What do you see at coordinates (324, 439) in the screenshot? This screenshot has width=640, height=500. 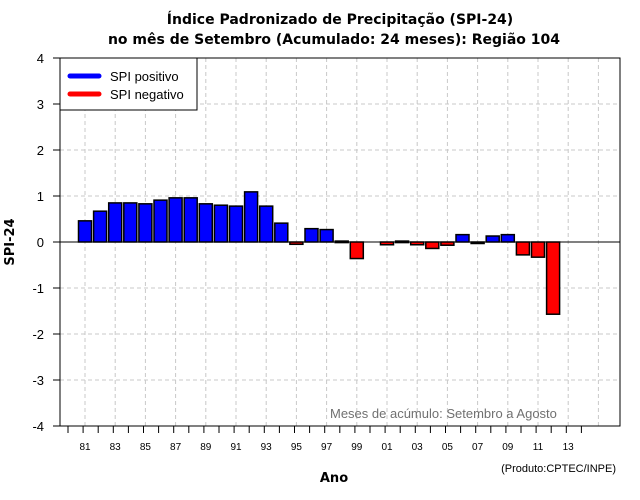 I see `x-axis: 81 83 85 87 89 91 93 95 97 99 01 03 05 07 09 11 13` at bounding box center [324, 439].